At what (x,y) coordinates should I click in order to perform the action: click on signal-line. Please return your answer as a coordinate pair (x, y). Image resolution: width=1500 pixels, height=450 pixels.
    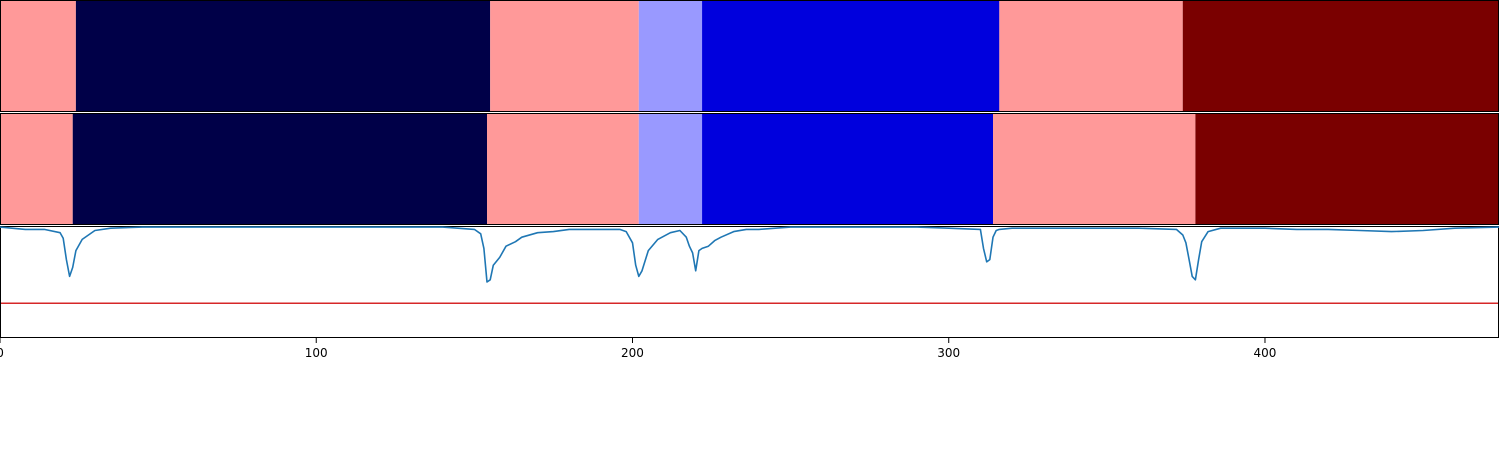
    Looking at the image, I should click on (750, 254).